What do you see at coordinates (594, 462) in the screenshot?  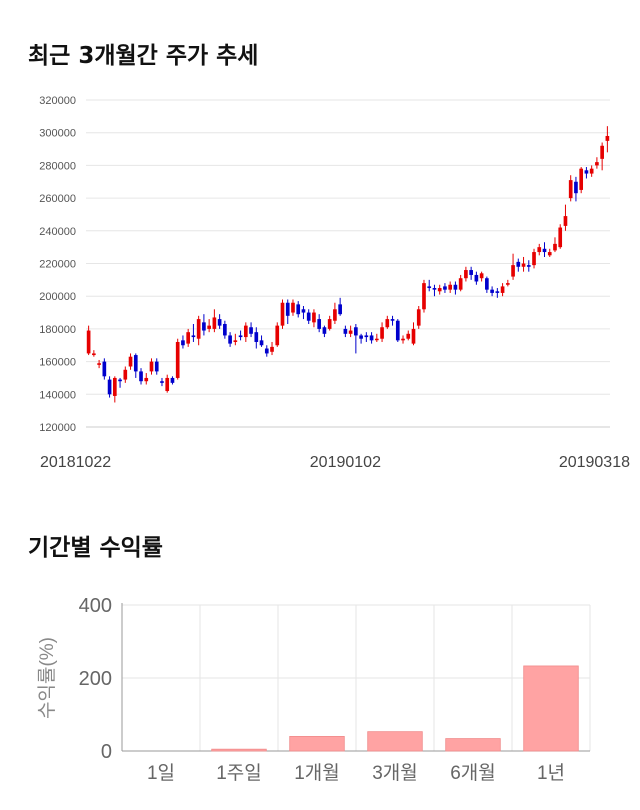 I see `x-tick-label: 20190318` at bounding box center [594, 462].